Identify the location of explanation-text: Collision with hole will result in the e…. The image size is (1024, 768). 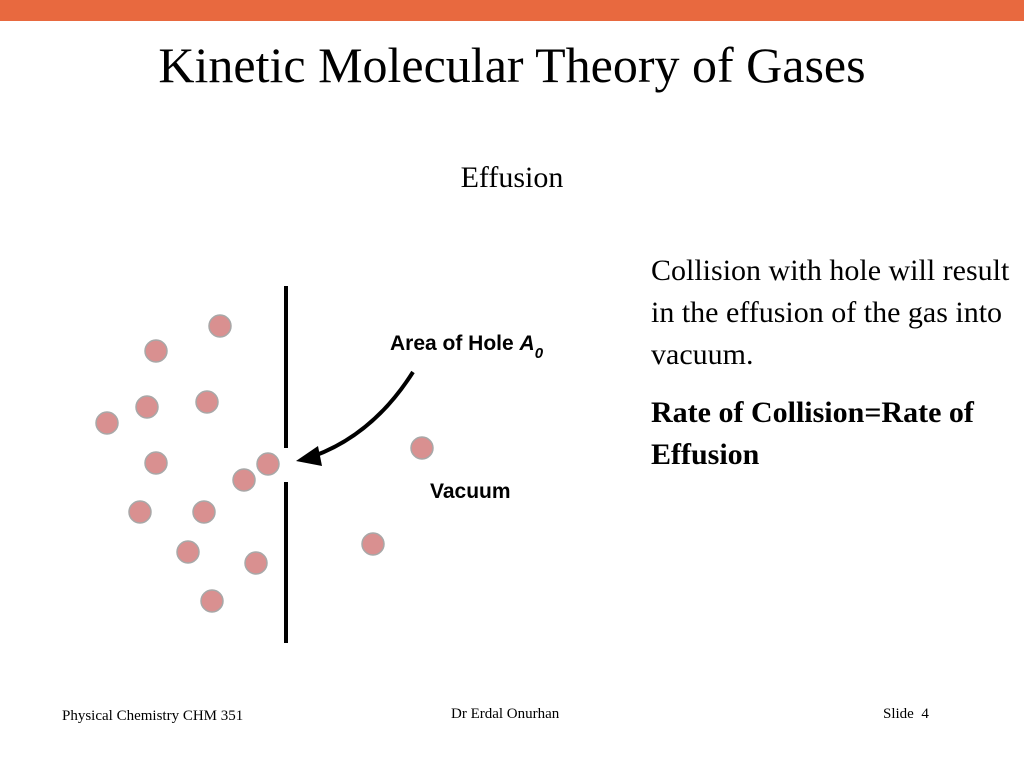
(831, 363).